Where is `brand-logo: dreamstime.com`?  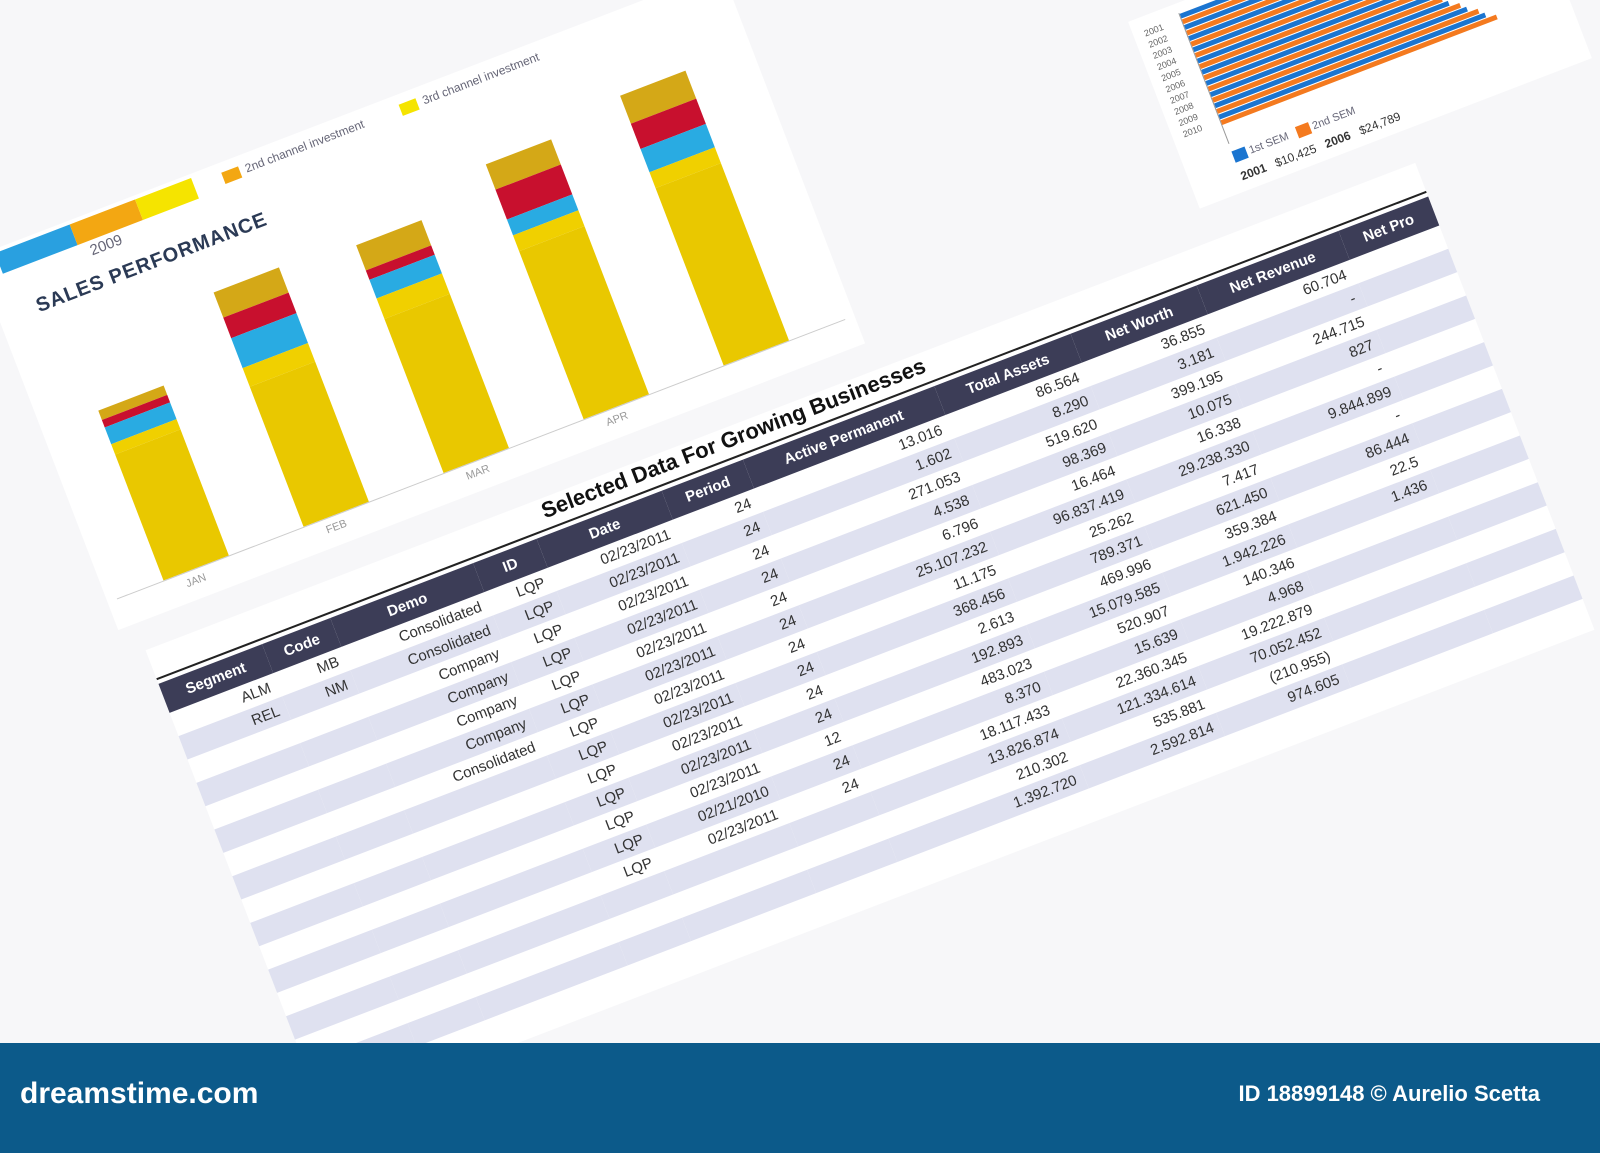
brand-logo: dreamstime.com is located at coordinates (139, 1093).